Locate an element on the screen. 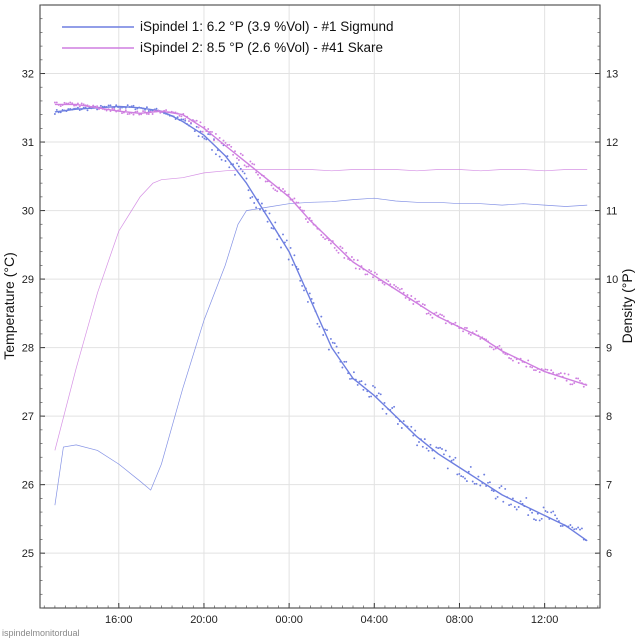  right-axis: 6 7 8 9 10 11 12 13 is located at coordinates (606, 306).